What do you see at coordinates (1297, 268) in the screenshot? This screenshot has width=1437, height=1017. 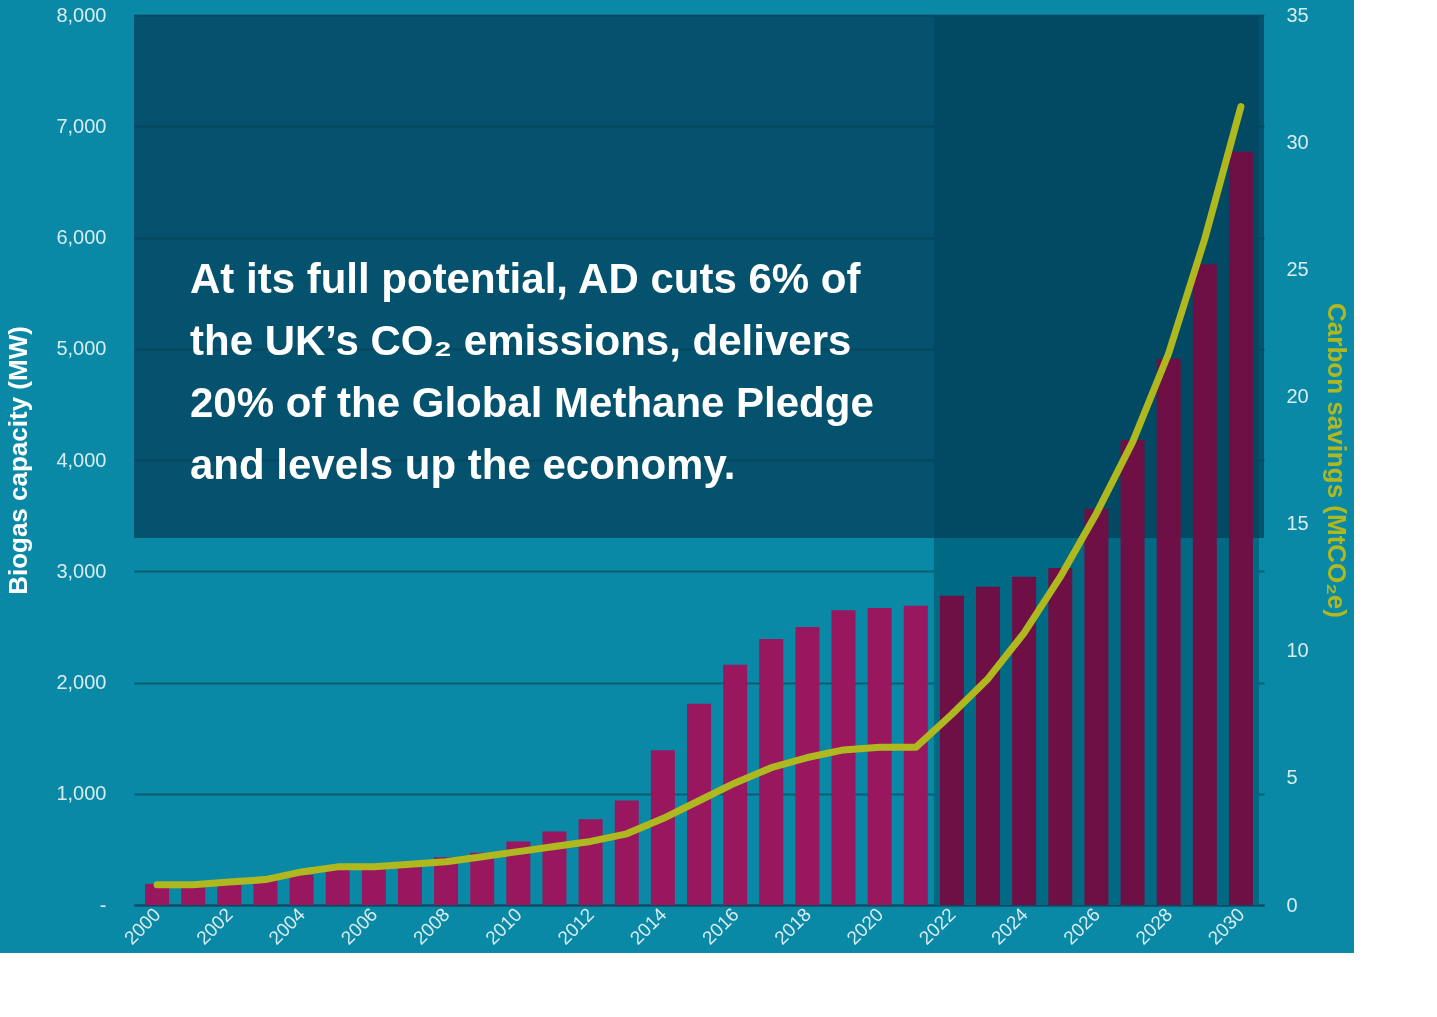 I see `y2-tick-label: 25` at bounding box center [1297, 268].